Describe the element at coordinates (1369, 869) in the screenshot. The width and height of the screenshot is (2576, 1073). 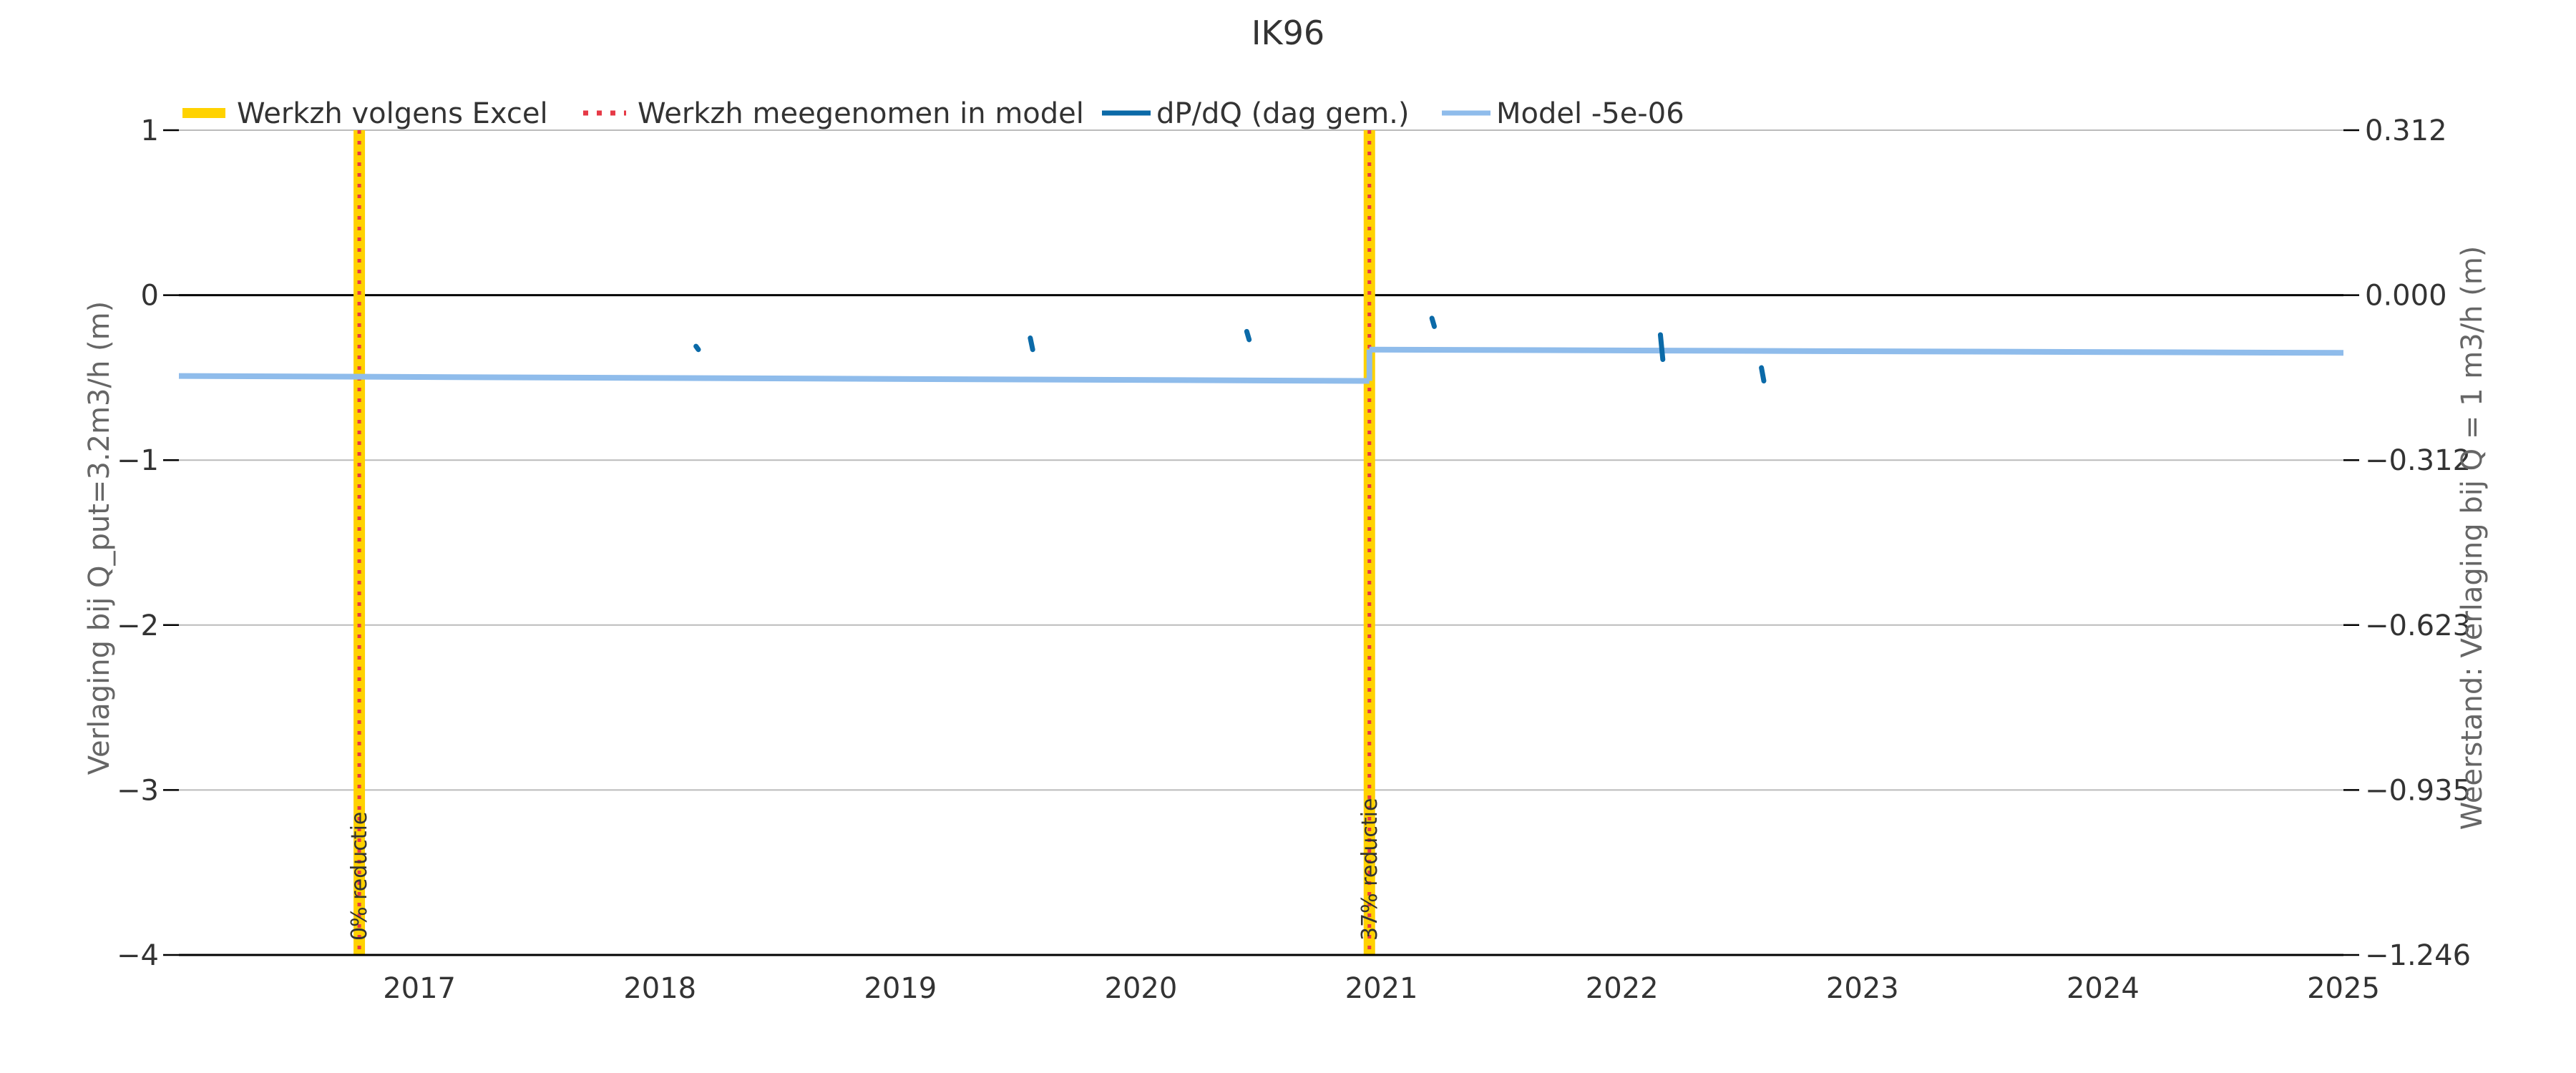
I see `event-label: 37% reductie` at that location.